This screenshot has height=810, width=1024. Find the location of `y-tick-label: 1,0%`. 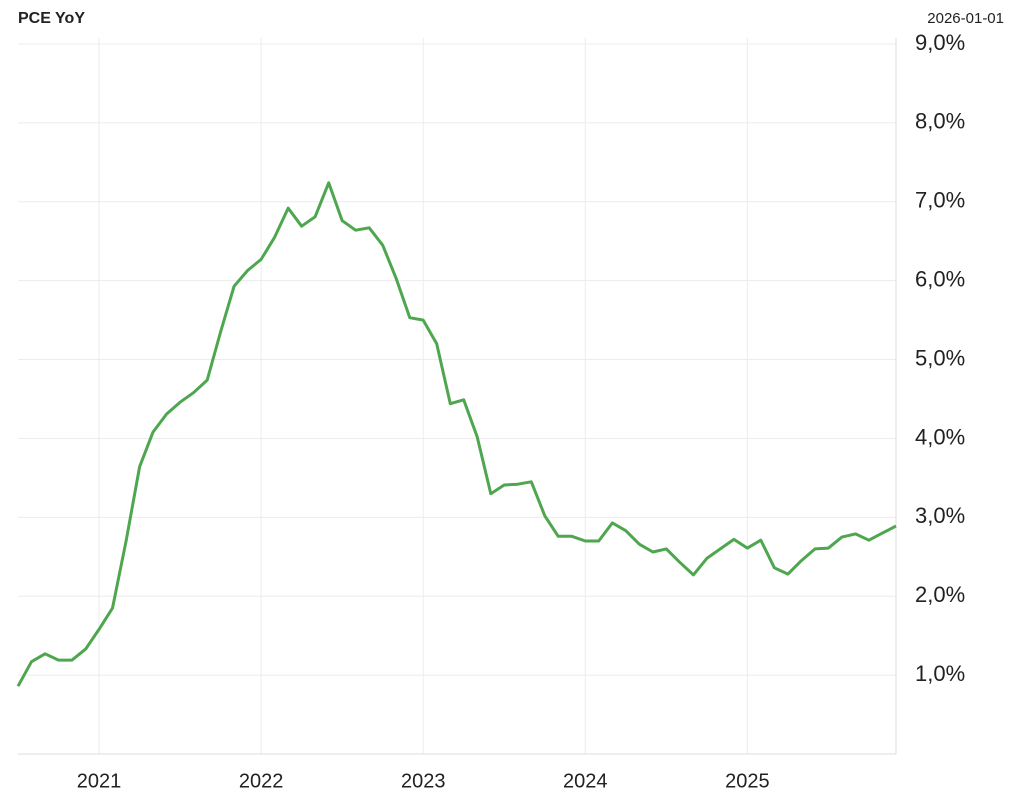

y-tick-label: 1,0% is located at coordinates (940, 673).